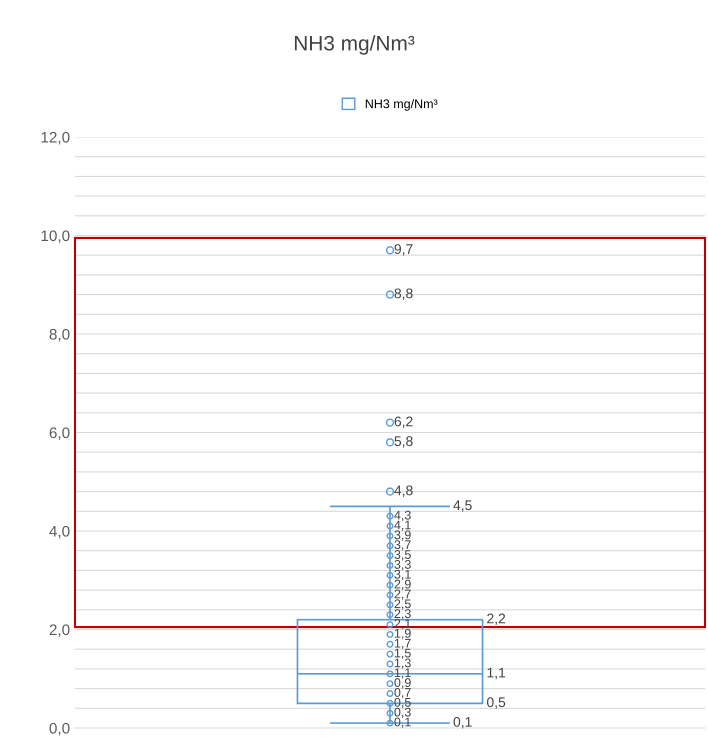 The height and width of the screenshot is (742, 708). Describe the element at coordinates (403, 491) in the screenshot. I see `annotation: 4,8` at that location.